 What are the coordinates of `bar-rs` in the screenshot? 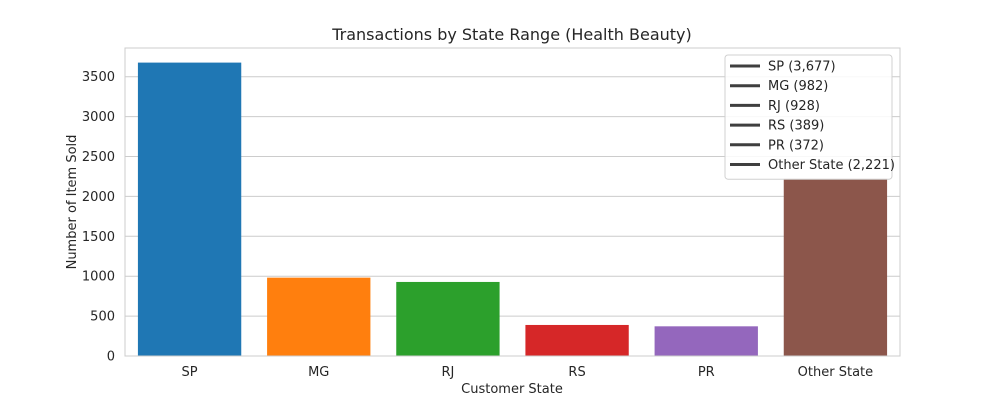 It's located at (577, 340).